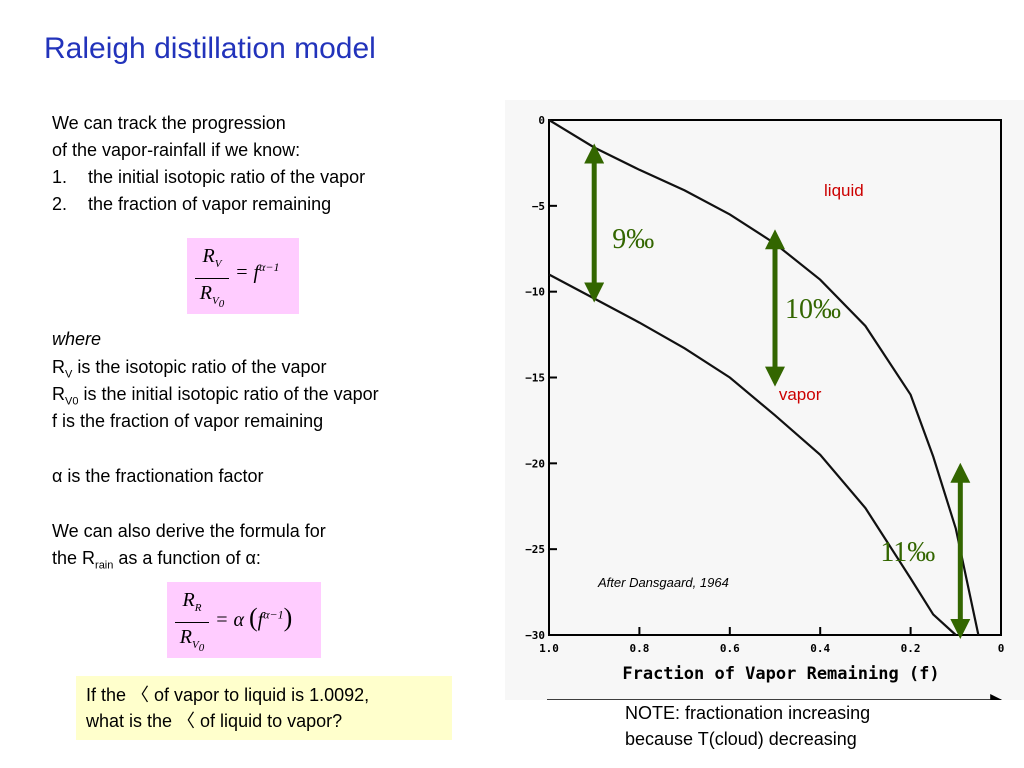 The height and width of the screenshot is (768, 1024). Describe the element at coordinates (208, 256) in the screenshot. I see `formula-numerator: R` at that location.